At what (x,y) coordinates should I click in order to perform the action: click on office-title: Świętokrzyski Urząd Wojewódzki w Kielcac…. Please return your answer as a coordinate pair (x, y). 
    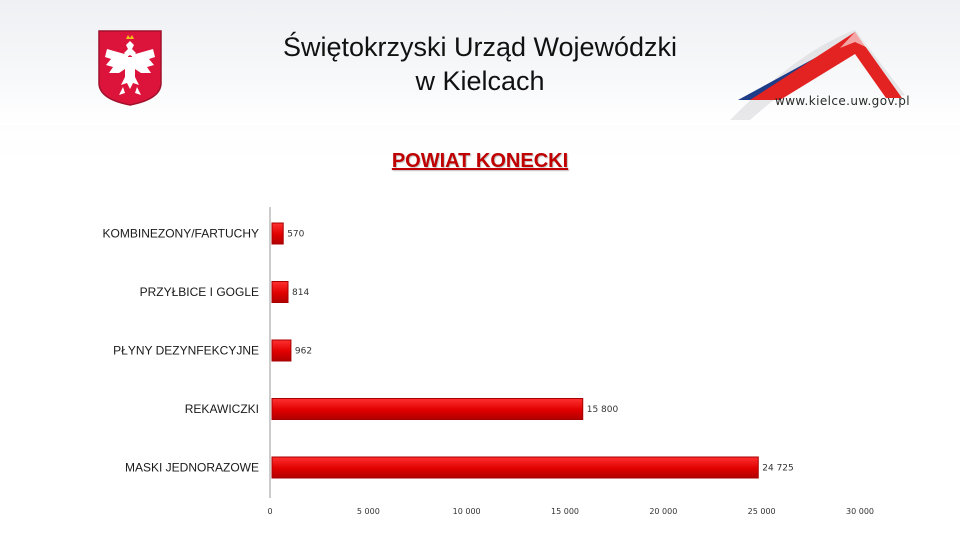
    Looking at the image, I should click on (480, 64).